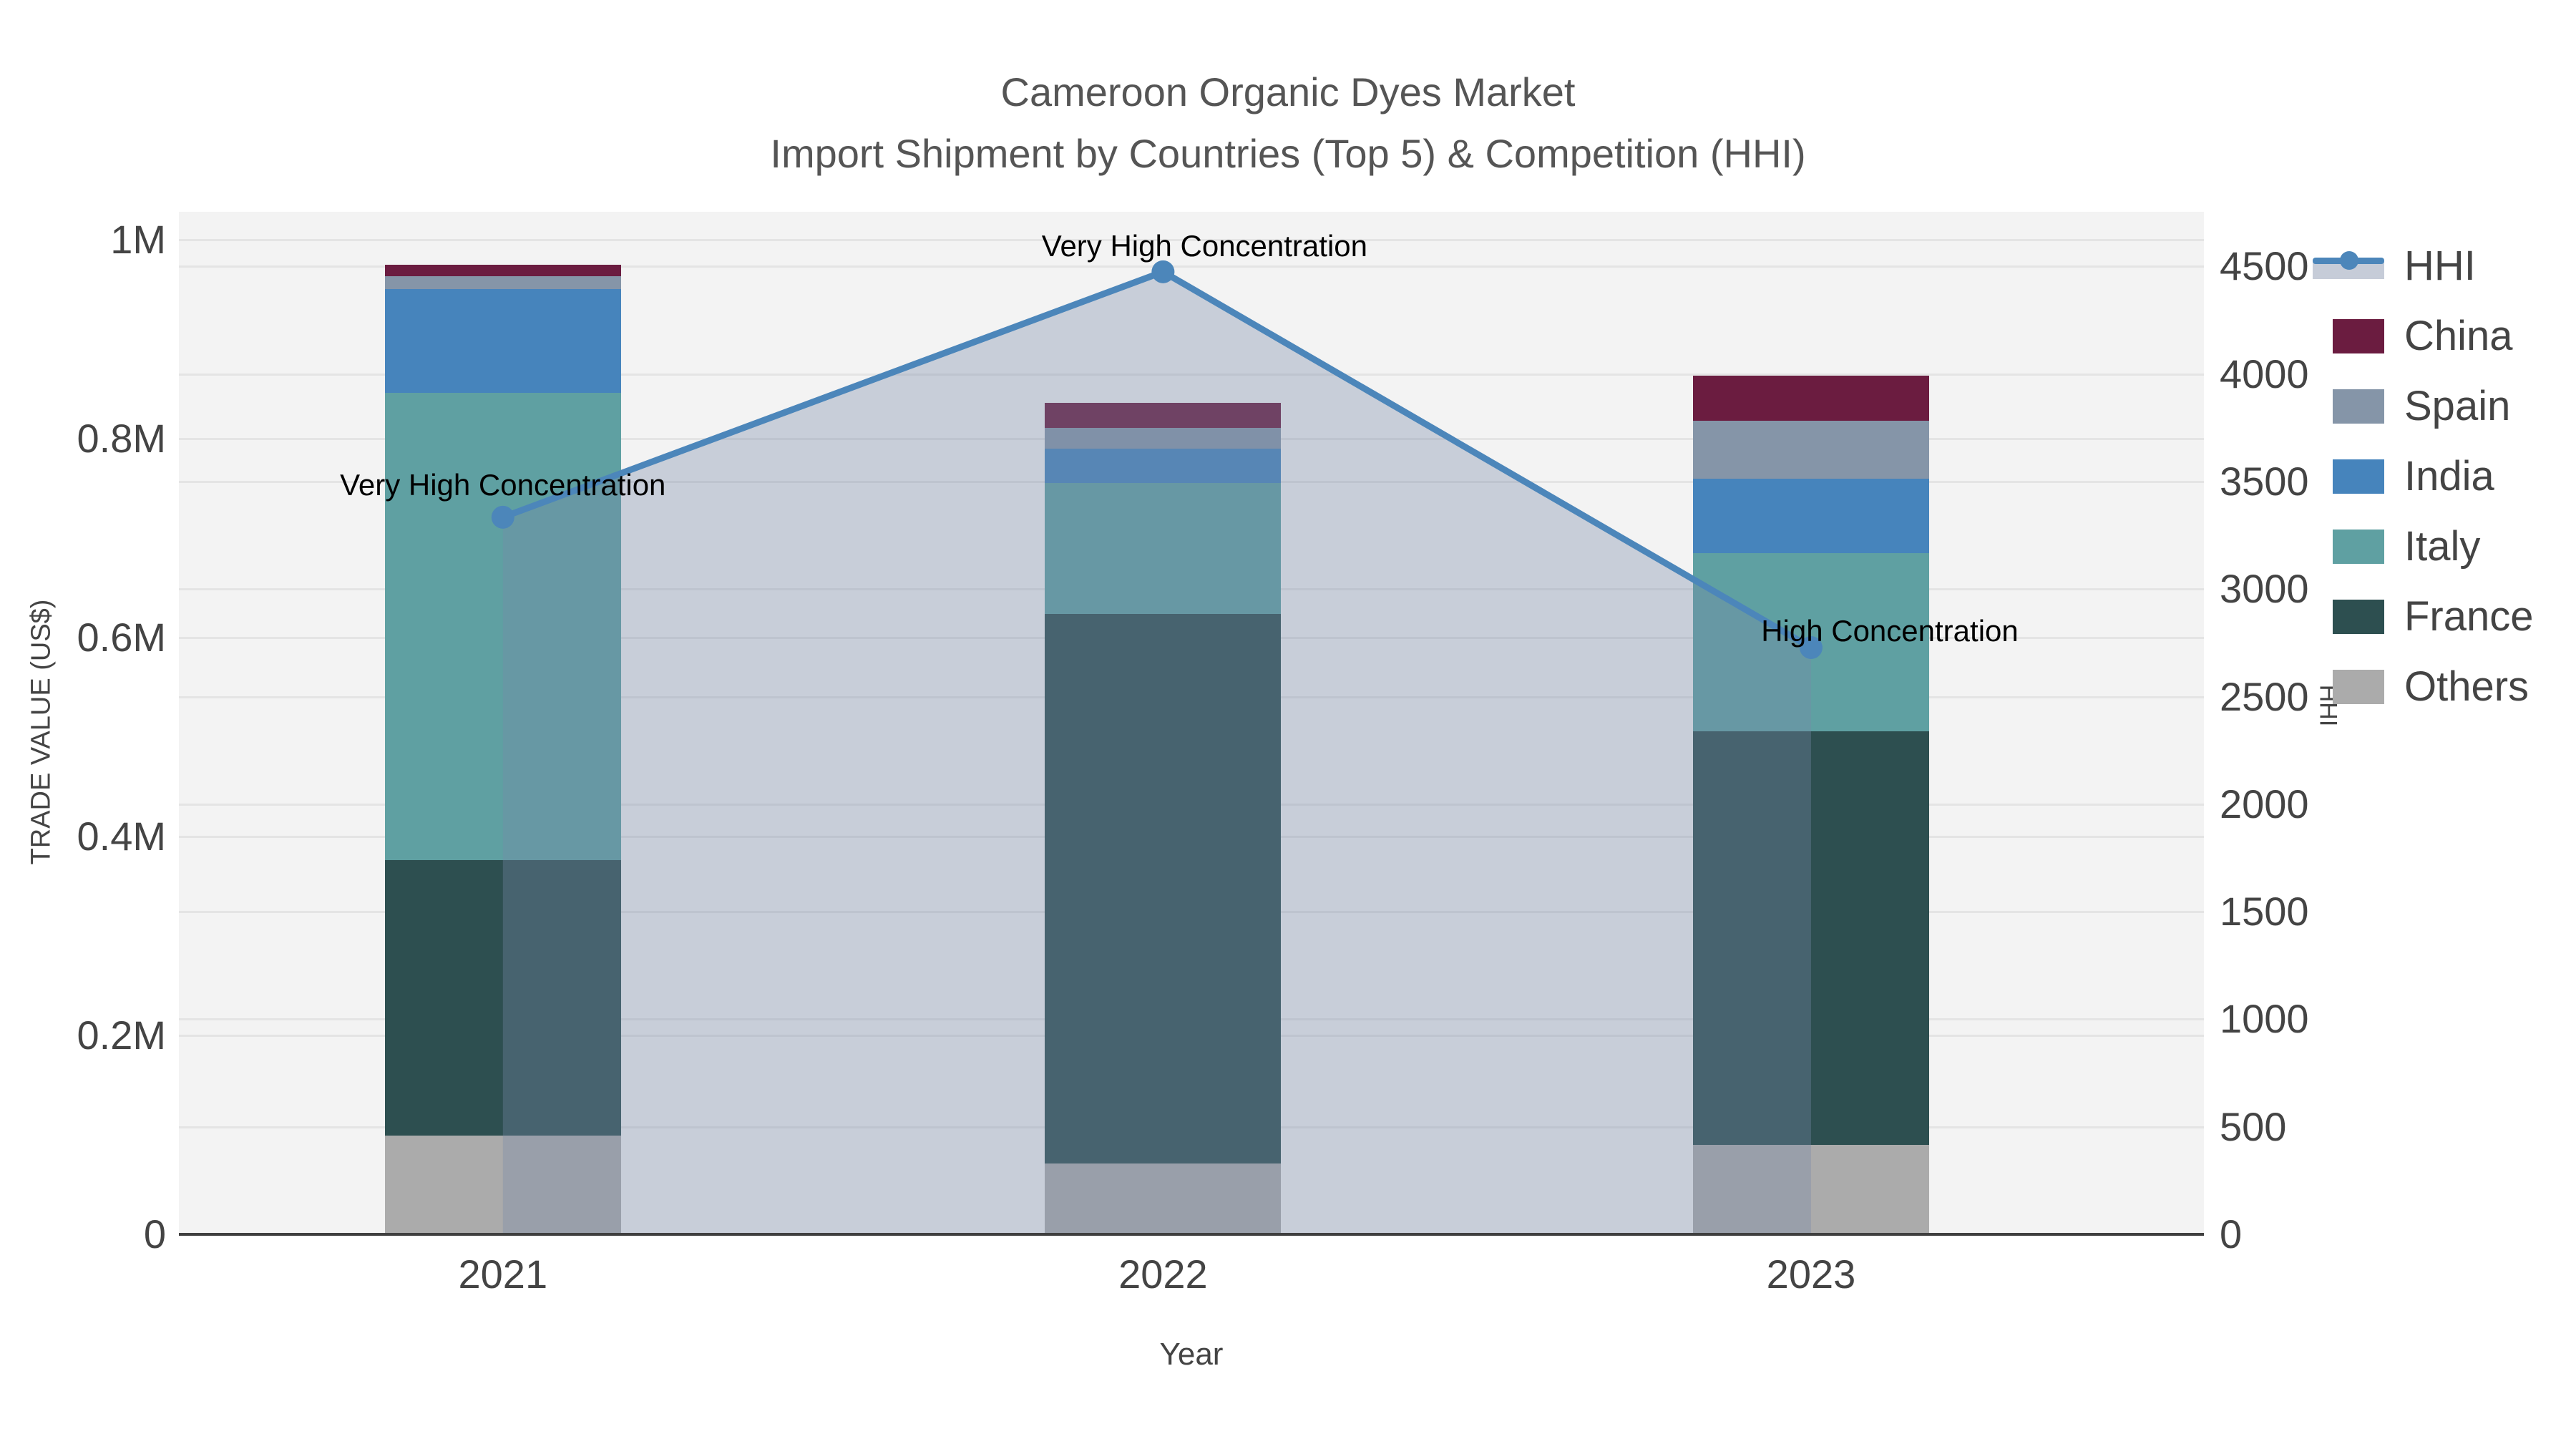 This screenshot has width=2576, height=1449. What do you see at coordinates (1810, 938) in the screenshot?
I see `bar-segment-2023-france` at bounding box center [1810, 938].